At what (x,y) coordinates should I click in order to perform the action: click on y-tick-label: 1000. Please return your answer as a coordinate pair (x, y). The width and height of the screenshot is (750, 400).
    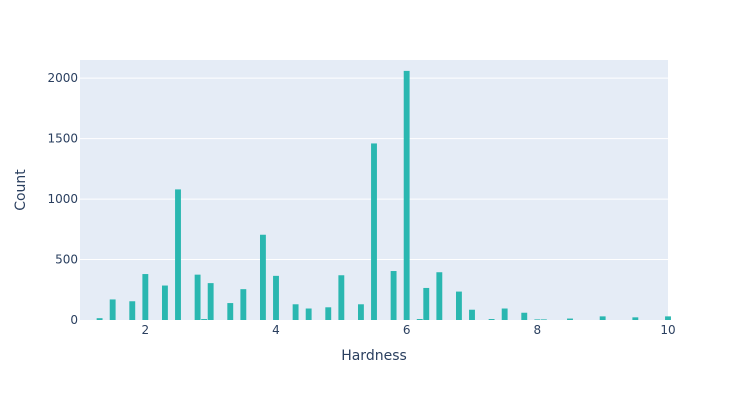
    Looking at the image, I should click on (62, 199).